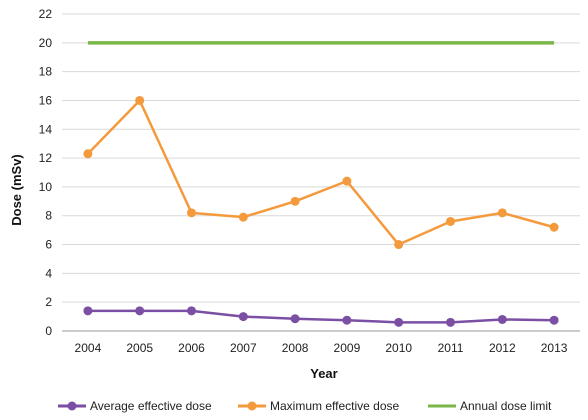 Image resolution: width=588 pixels, height=420 pixels. I want to click on series-line, so click(321, 316).